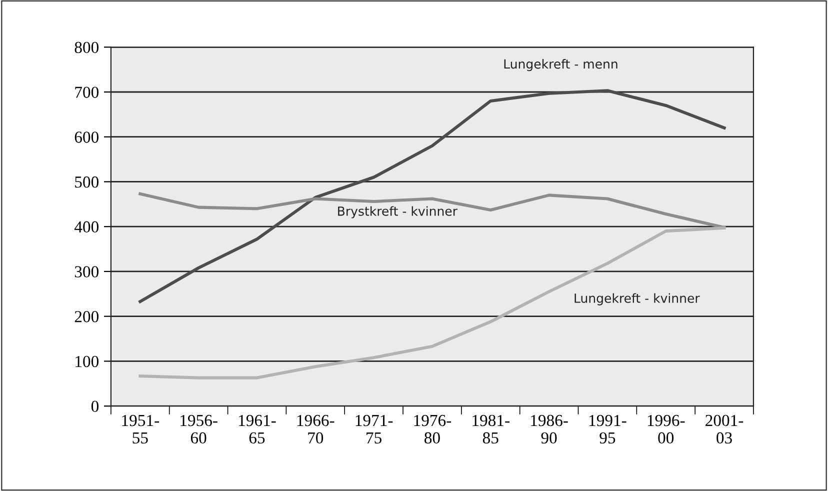  What do you see at coordinates (199, 429) in the screenshot?
I see `x-tick-label: 1956- 60` at bounding box center [199, 429].